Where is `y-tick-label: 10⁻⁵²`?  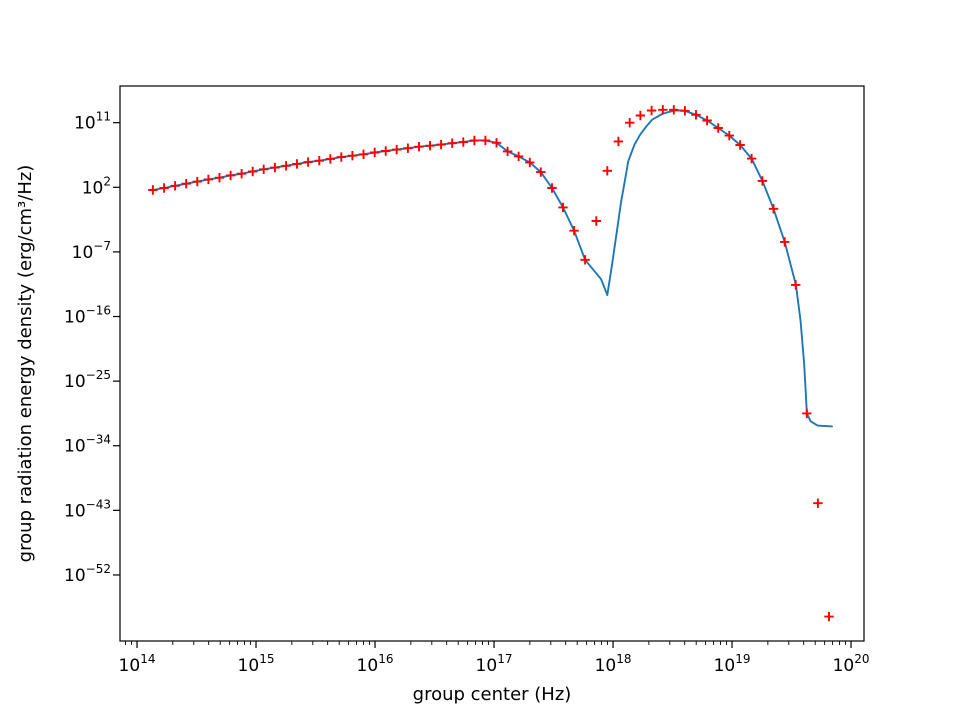 y-tick-label: 10⁻⁵² is located at coordinates (87, 574).